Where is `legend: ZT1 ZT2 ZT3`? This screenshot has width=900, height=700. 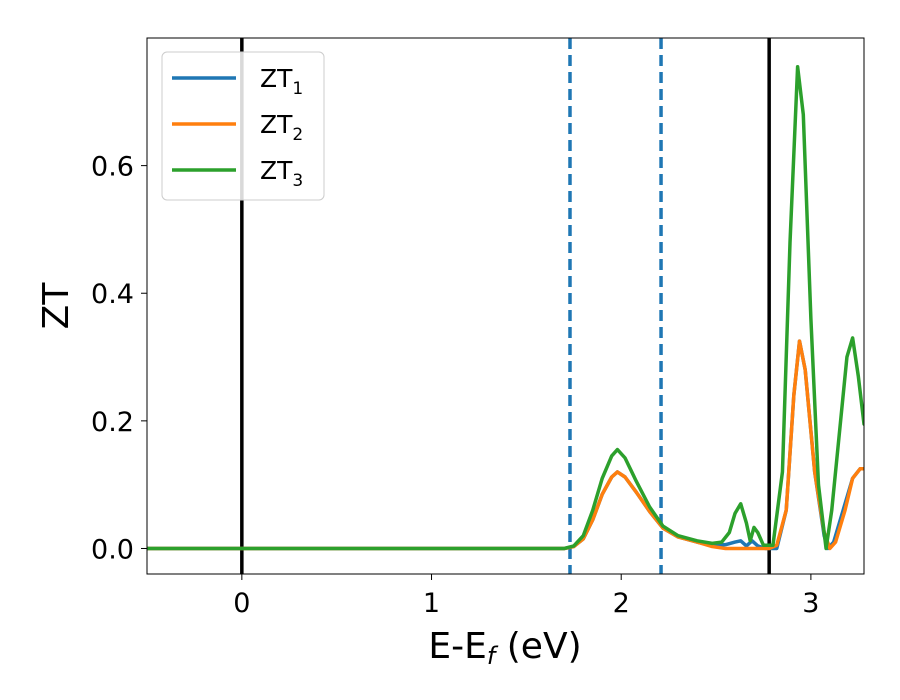 legend: ZT1 ZT2 ZT3 is located at coordinates (243, 126).